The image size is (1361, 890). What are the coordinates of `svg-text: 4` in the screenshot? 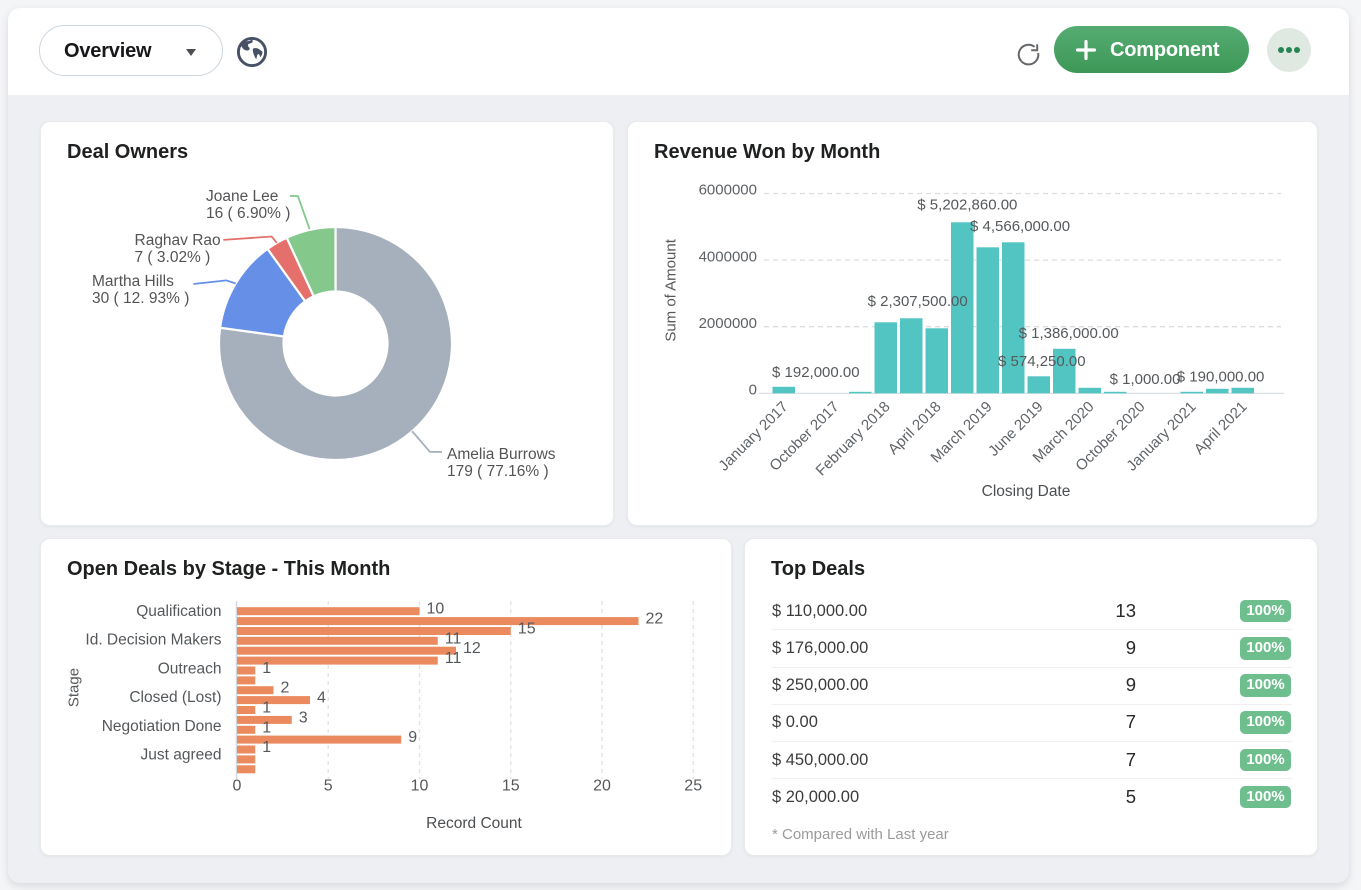 It's located at (321, 698).